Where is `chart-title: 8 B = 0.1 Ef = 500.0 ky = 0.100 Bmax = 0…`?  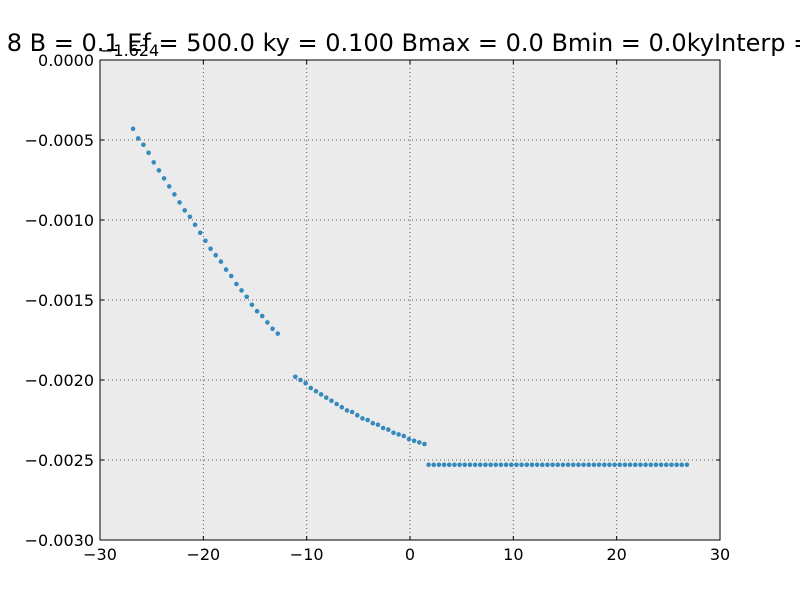 chart-title: 8 B = 0.1 Ef = 500.0 ky = 0.100 Bmax = 0… is located at coordinates (403, 43).